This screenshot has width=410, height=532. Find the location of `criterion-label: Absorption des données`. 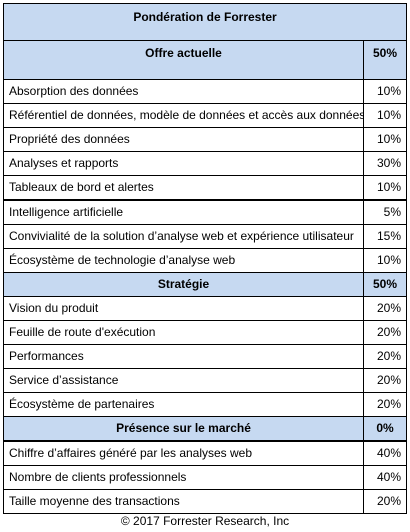

criterion-label: Absorption des données is located at coordinates (183, 92).